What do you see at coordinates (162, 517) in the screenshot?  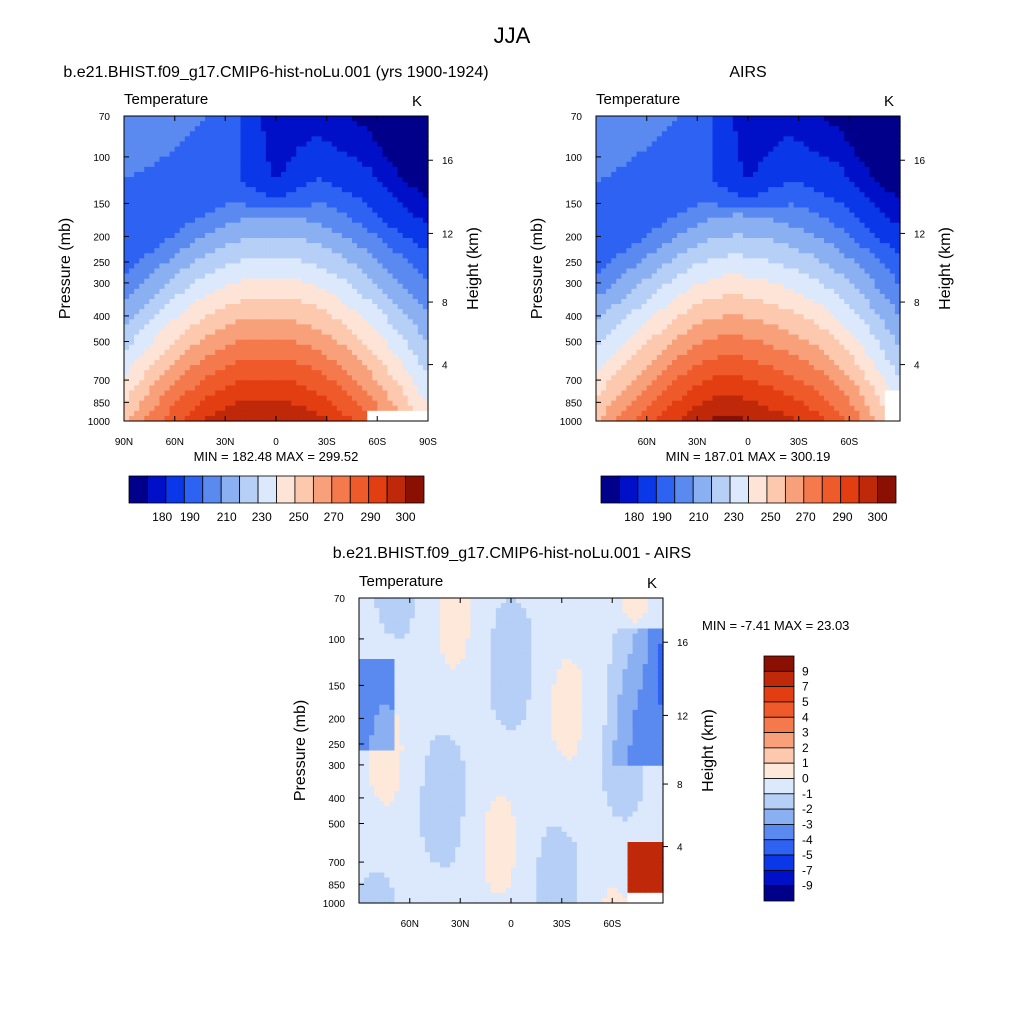 I see `colorbar-tick-label: 180` at bounding box center [162, 517].